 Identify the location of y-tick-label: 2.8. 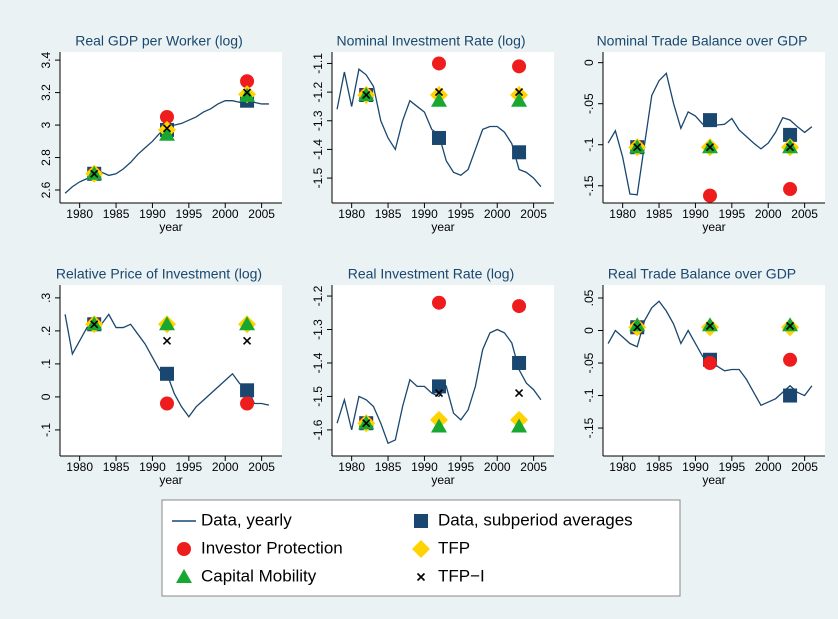
(46, 157).